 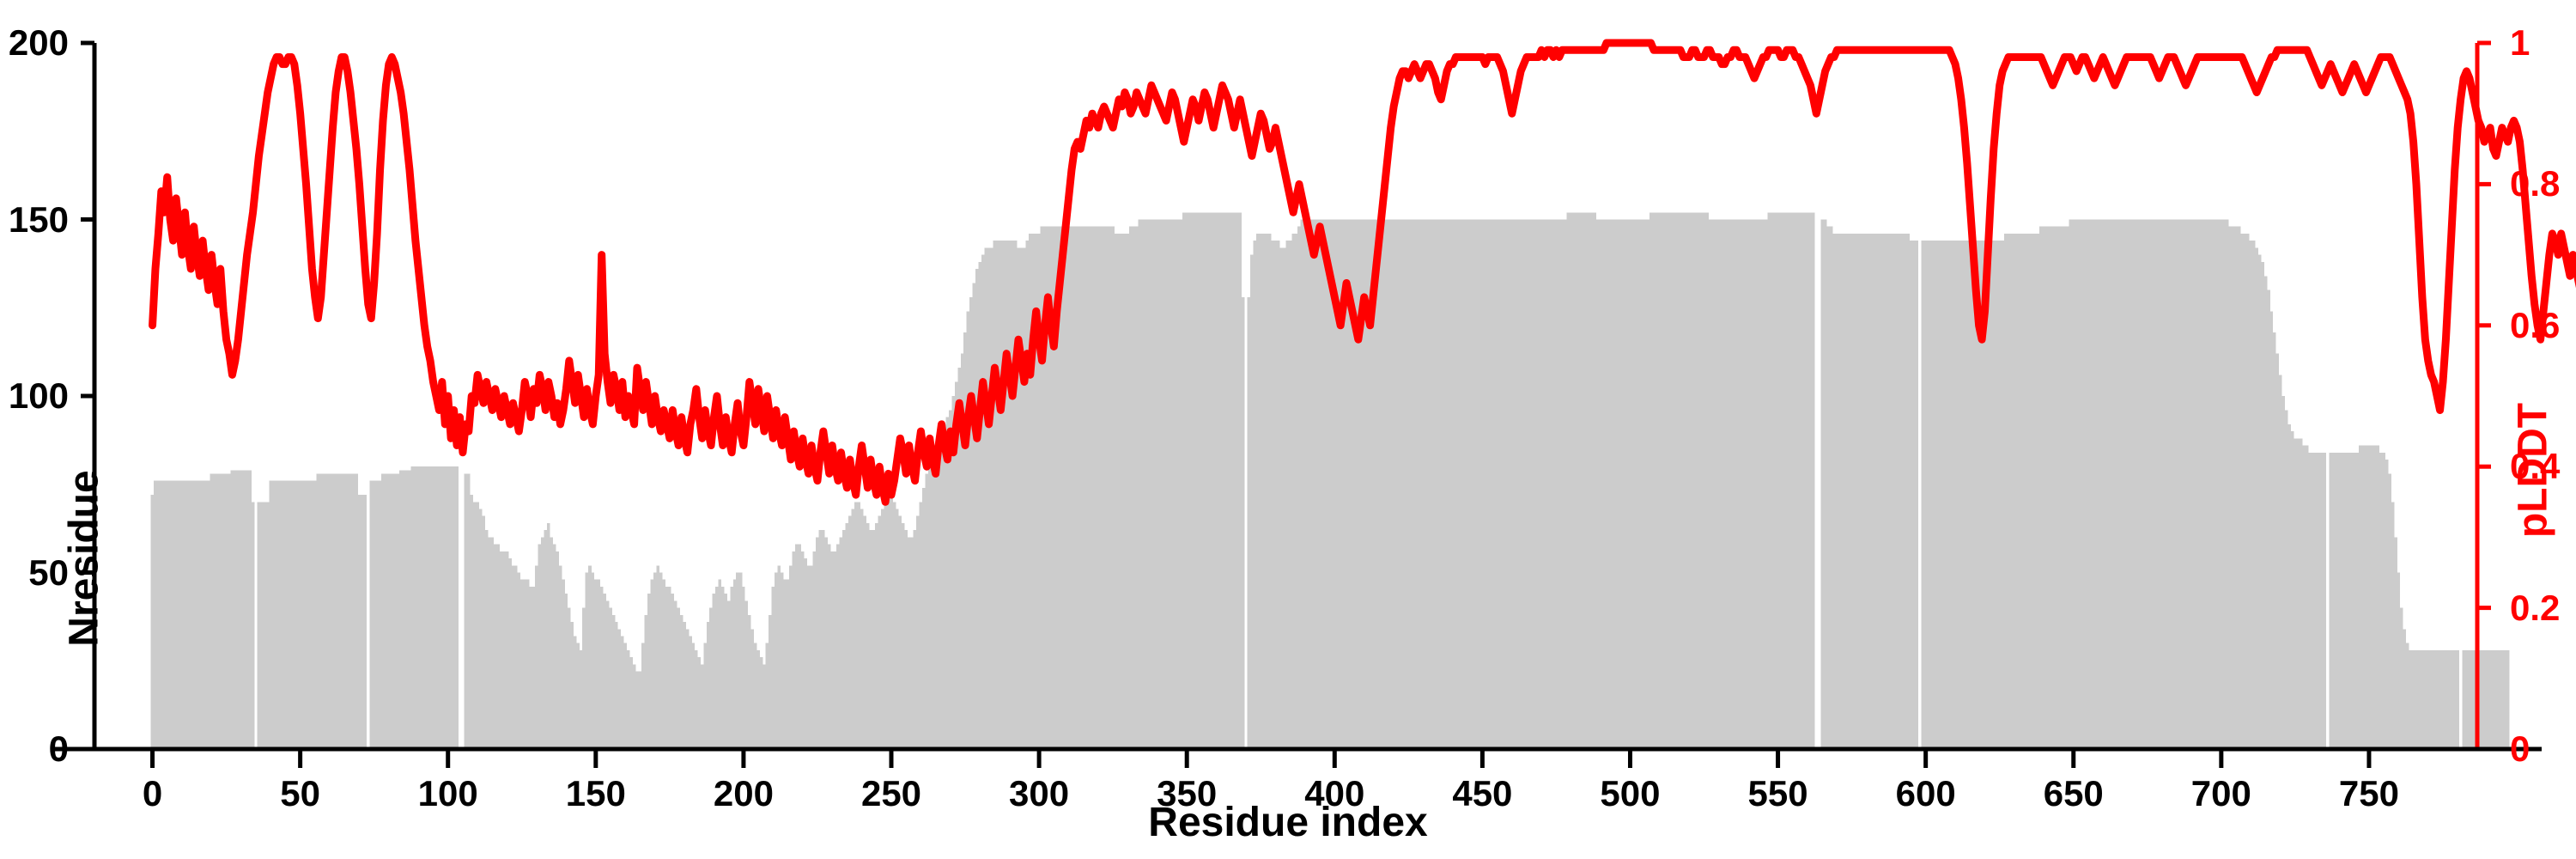 I want to click on x-axis-title: Residue index, so click(x=1288, y=822).